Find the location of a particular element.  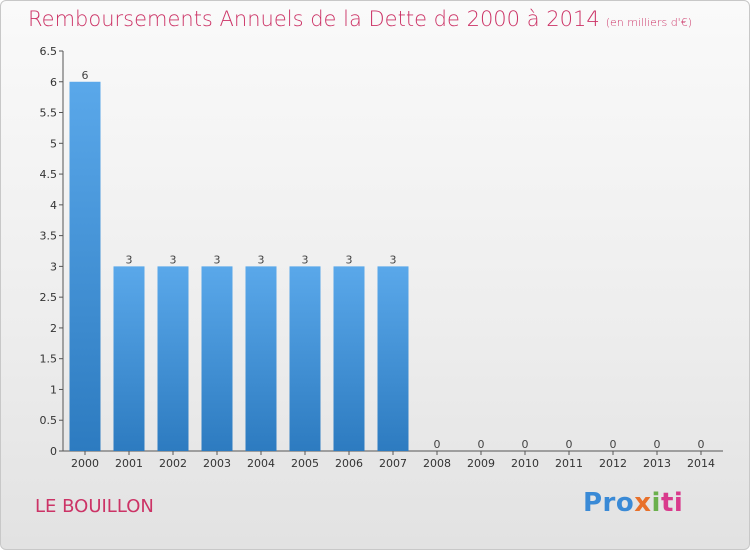

y-tick-label: 4.5 is located at coordinates (49, 174).